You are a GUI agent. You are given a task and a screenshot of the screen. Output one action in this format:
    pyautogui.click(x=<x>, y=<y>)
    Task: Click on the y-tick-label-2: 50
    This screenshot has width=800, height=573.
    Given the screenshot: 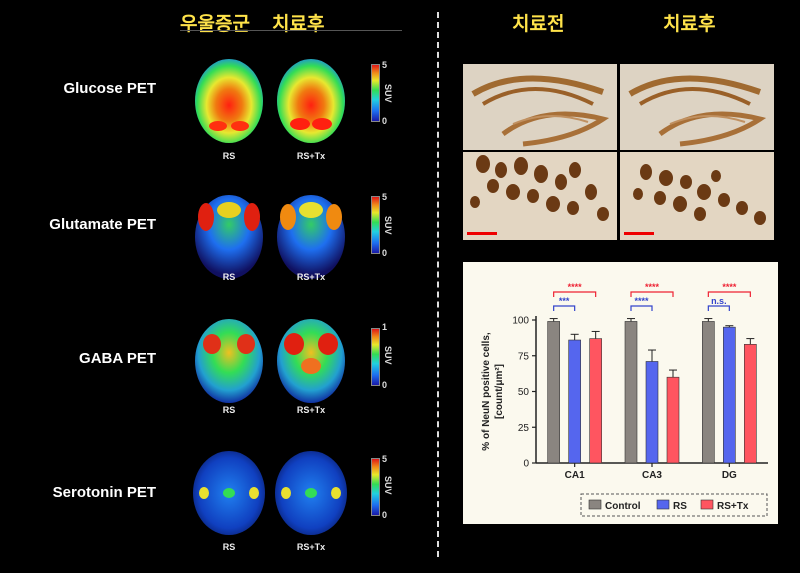 What is the action you would take?
    pyautogui.click(x=524, y=392)
    